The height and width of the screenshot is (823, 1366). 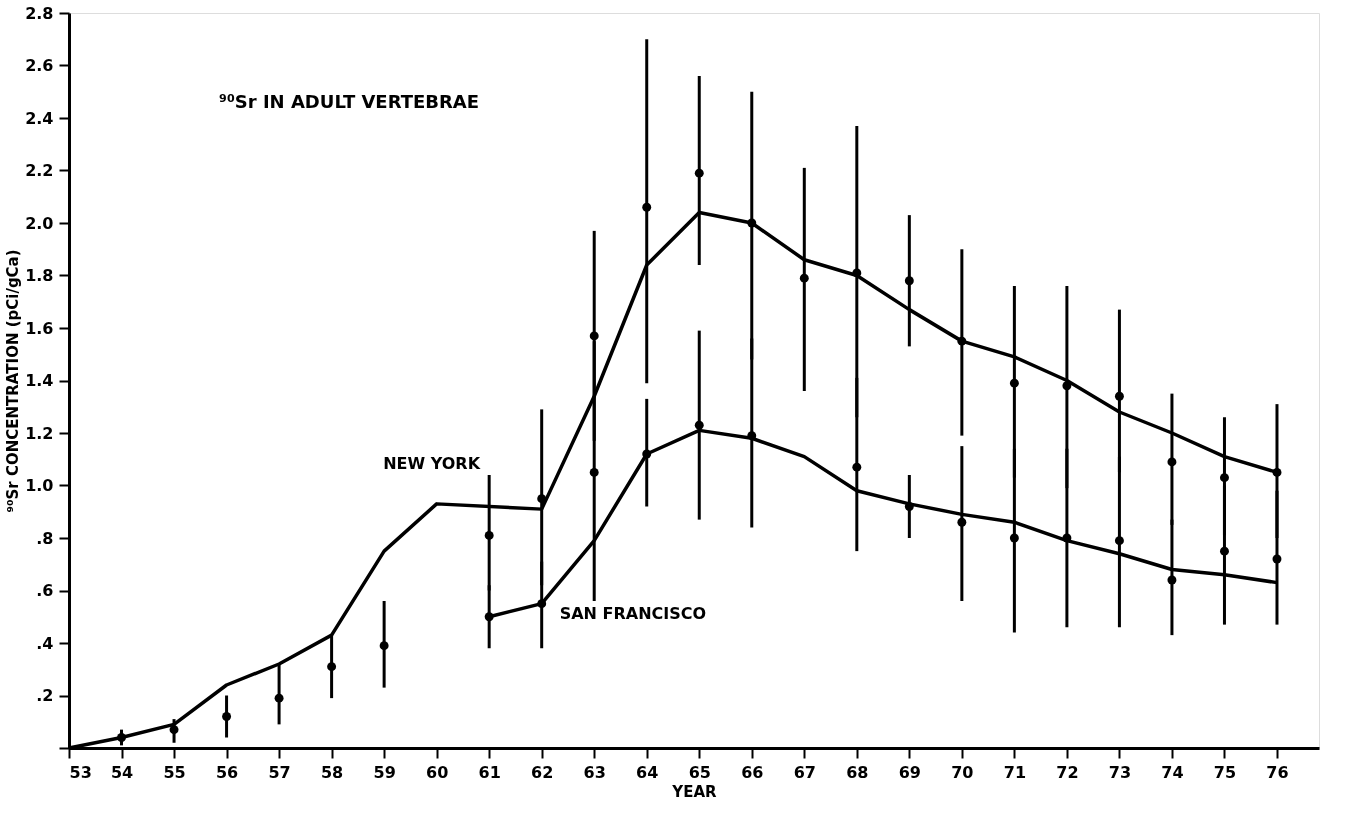 I want to click on y-tick-label: .4, so click(x=45, y=643).